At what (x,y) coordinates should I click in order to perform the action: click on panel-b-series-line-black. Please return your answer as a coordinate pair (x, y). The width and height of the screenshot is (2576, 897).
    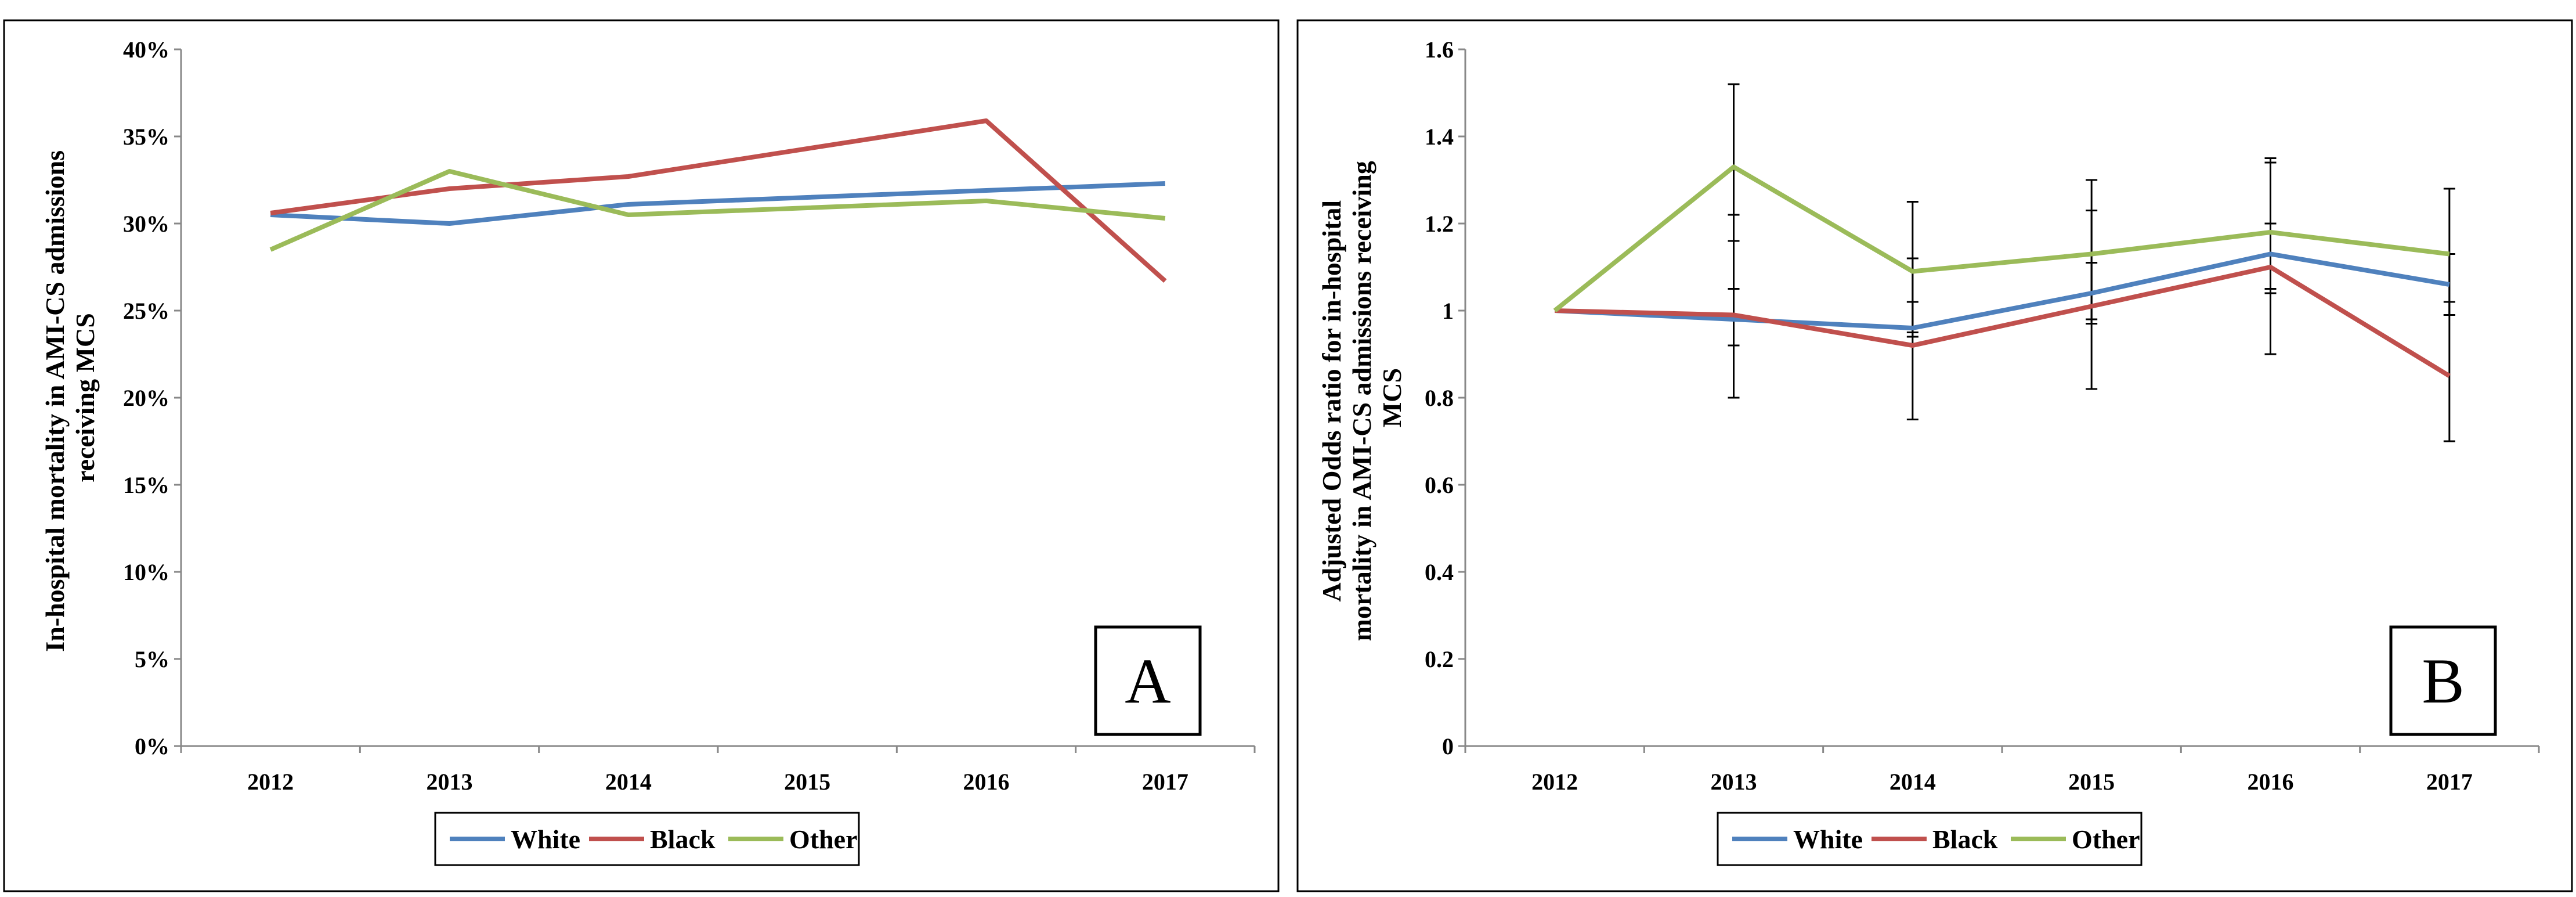
    Looking at the image, I should click on (2003, 321).